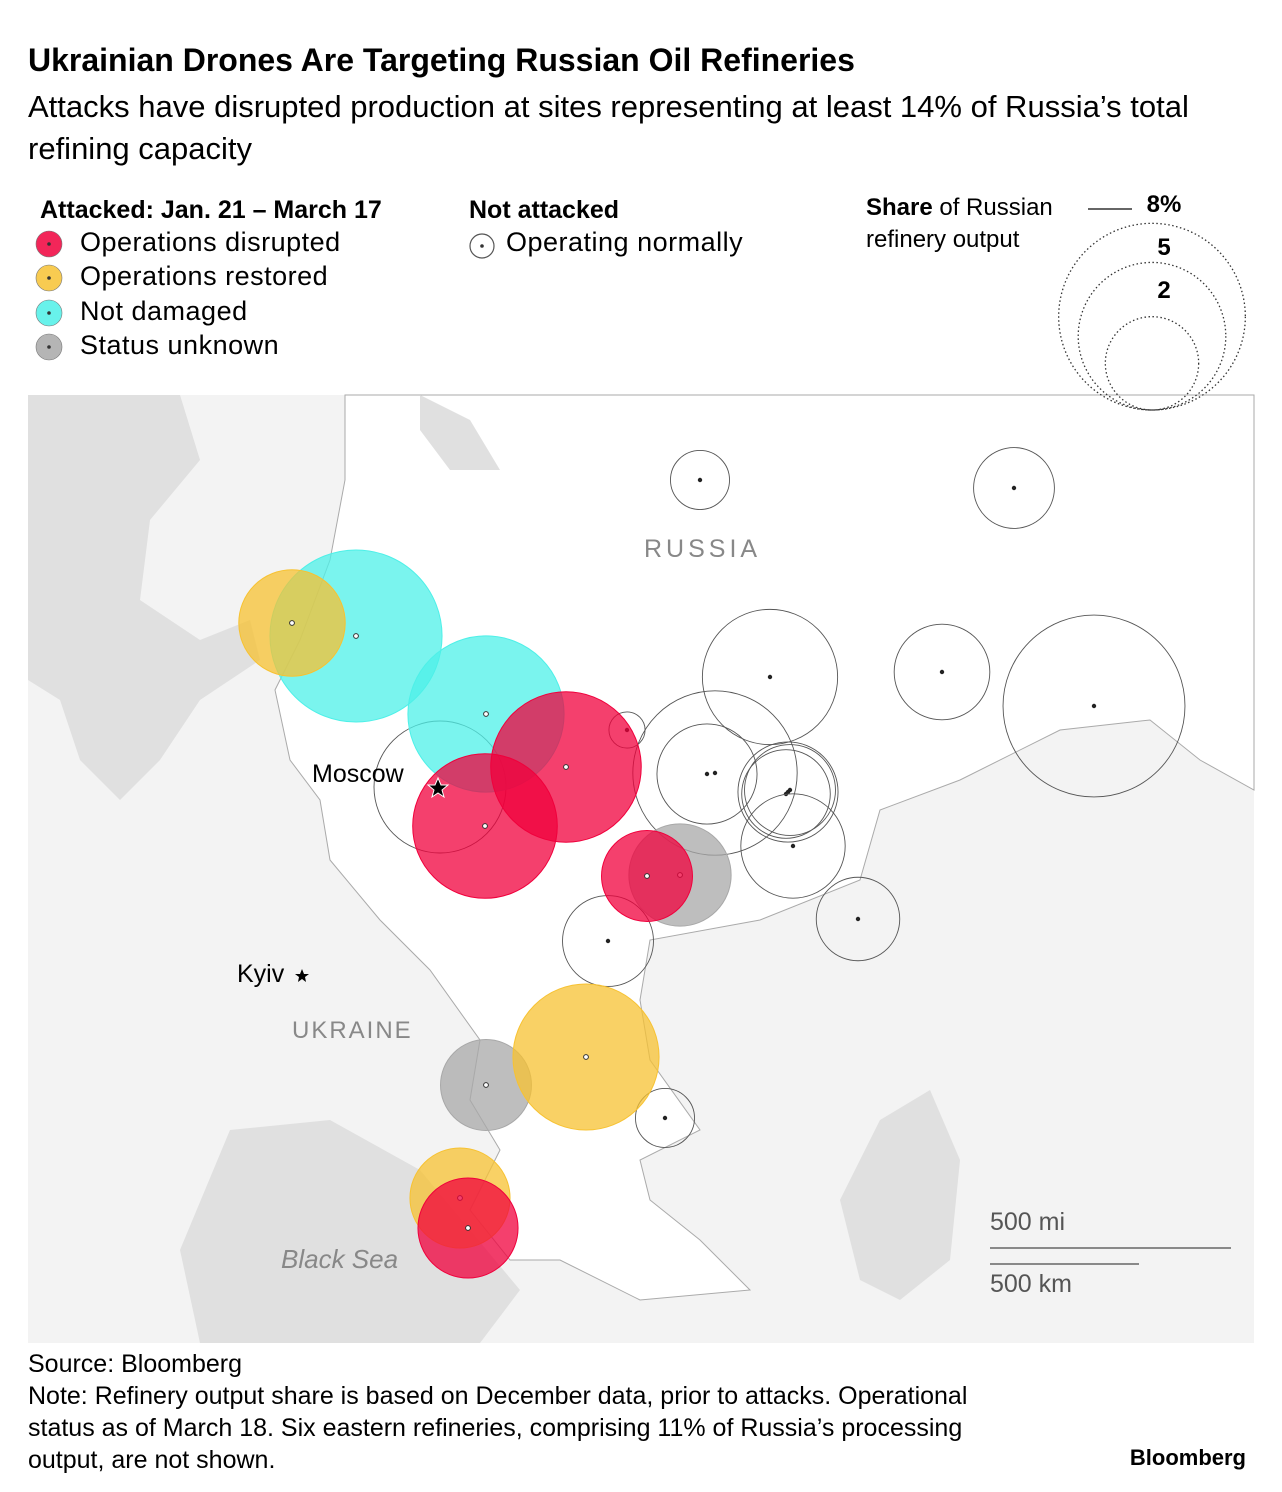 Image resolution: width=1282 pixels, height=1492 pixels. What do you see at coordinates (899, 207) in the screenshot?
I see `size-legend-bold: Share` at bounding box center [899, 207].